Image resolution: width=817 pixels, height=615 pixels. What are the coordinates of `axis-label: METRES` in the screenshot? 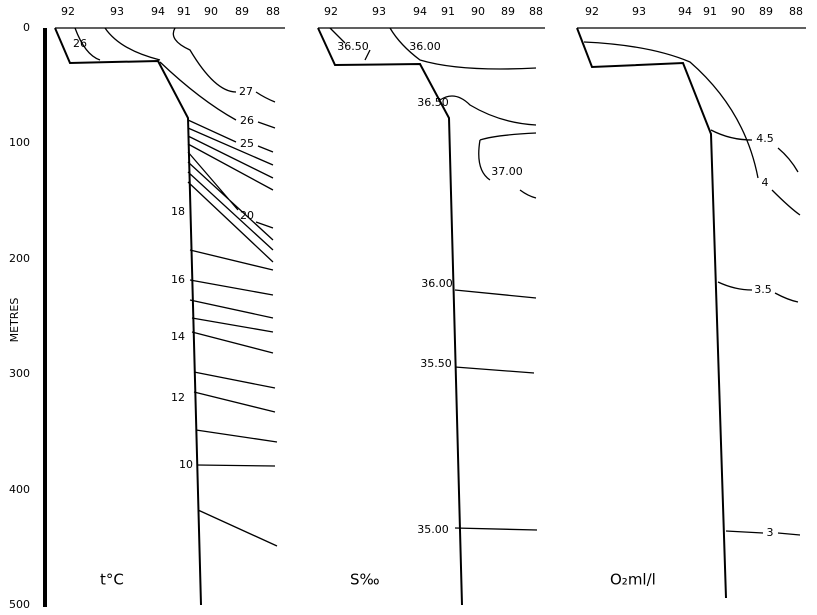 It's located at (14, 320).